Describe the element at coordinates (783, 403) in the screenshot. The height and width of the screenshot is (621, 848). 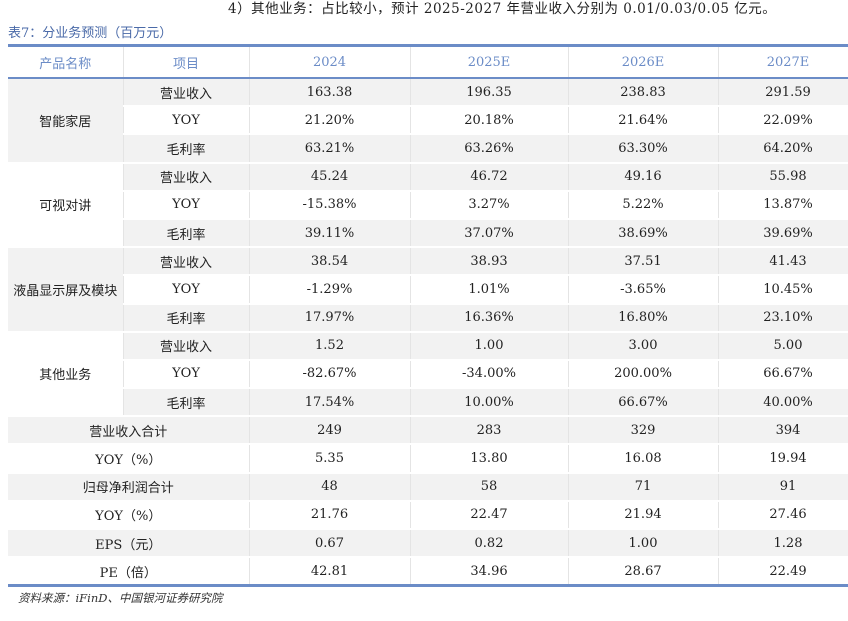
I see `value-cell: 40.00%` at that location.